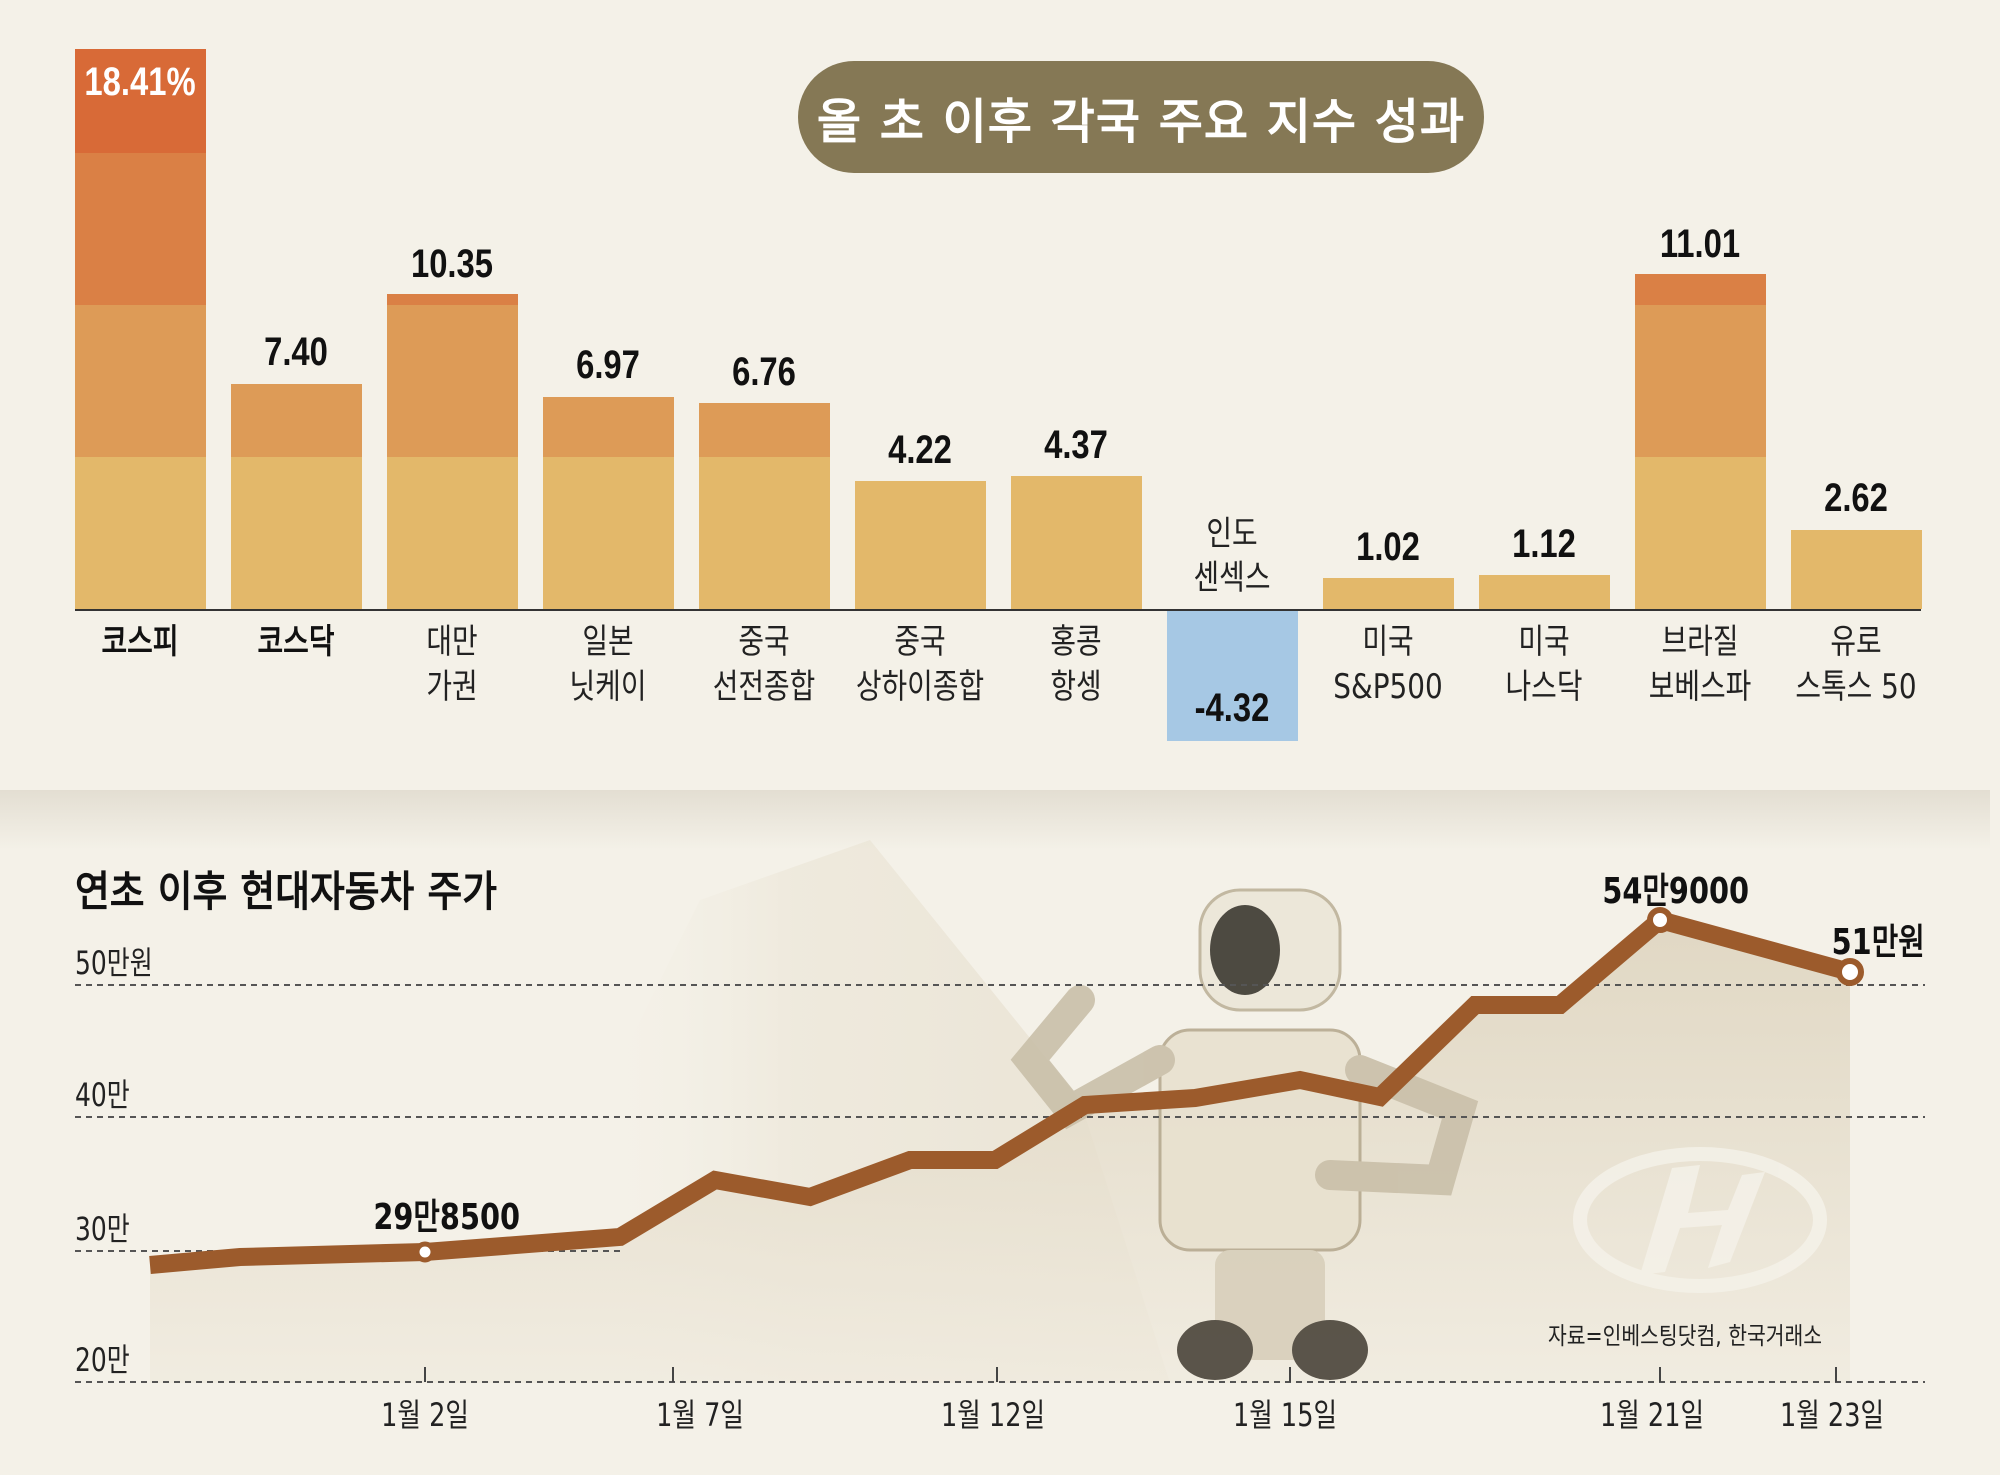 Image resolution: width=2000 pixels, height=1475 pixels. Describe the element at coordinates (1388, 687) in the screenshot. I see `label-sp500-line2: S&P500` at that location.